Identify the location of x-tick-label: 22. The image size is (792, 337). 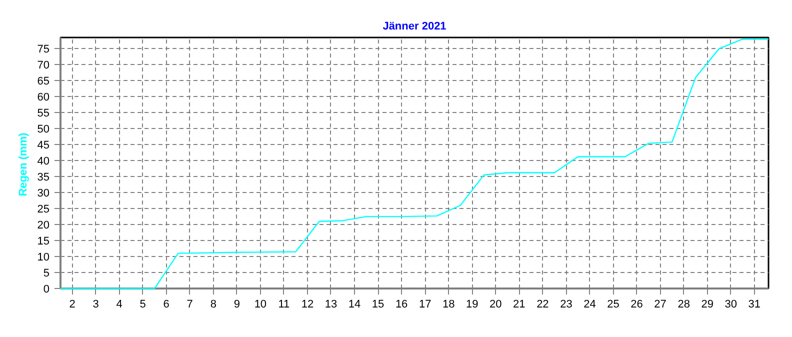
(542, 304).